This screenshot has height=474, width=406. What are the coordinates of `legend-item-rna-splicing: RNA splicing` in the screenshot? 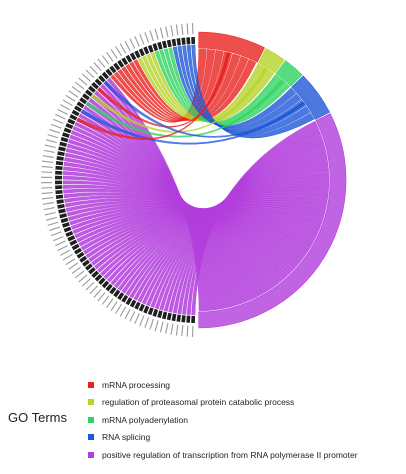 It's located at (223, 438).